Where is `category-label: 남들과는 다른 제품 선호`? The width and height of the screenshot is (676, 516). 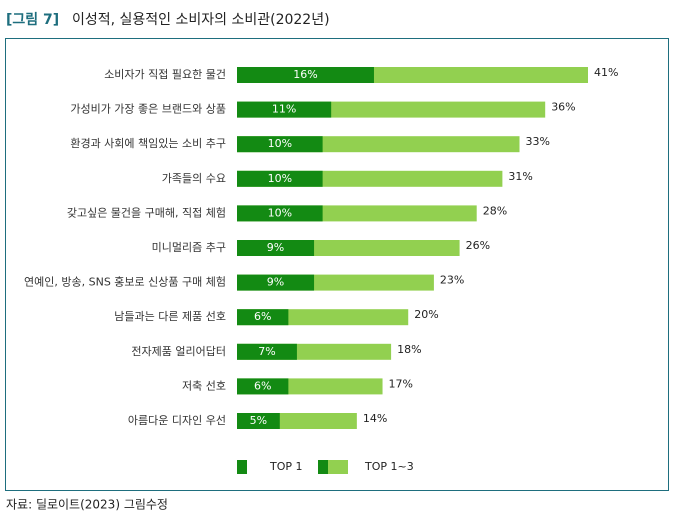 category-label: 남들과는 다른 제품 선호 is located at coordinates (170, 316).